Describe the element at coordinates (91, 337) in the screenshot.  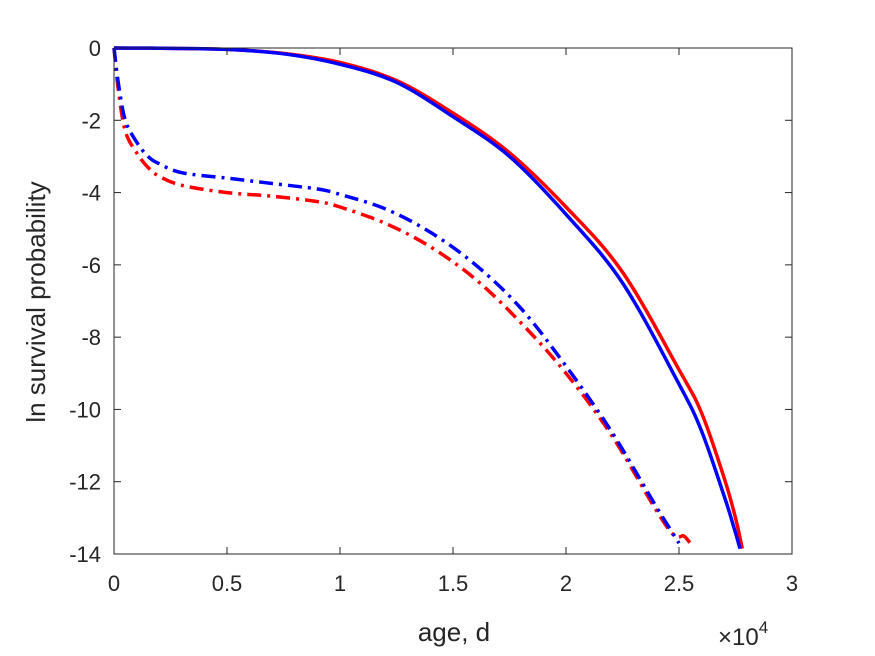
I see `y-tick-label: -8` at that location.